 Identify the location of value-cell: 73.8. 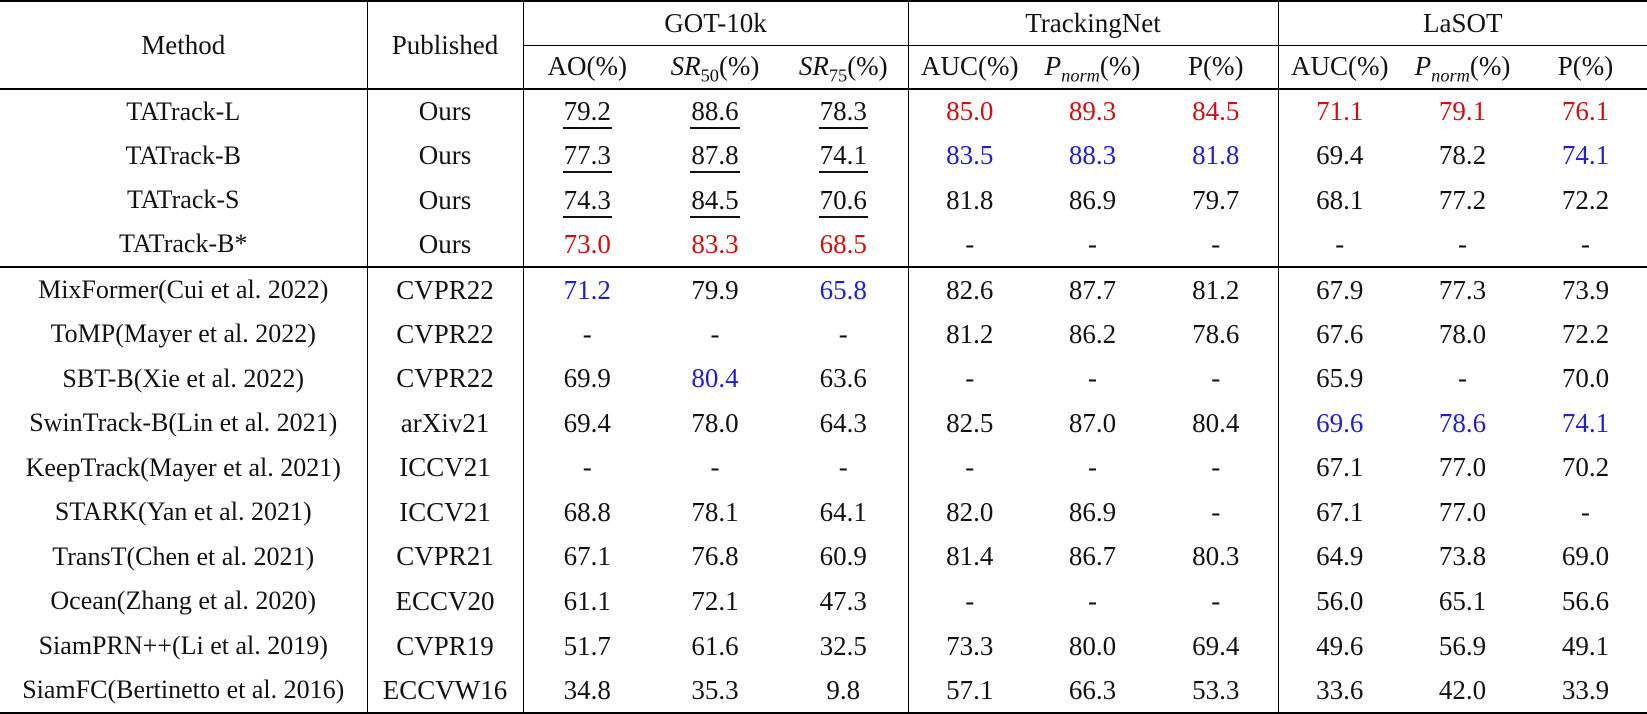
(1462, 557).